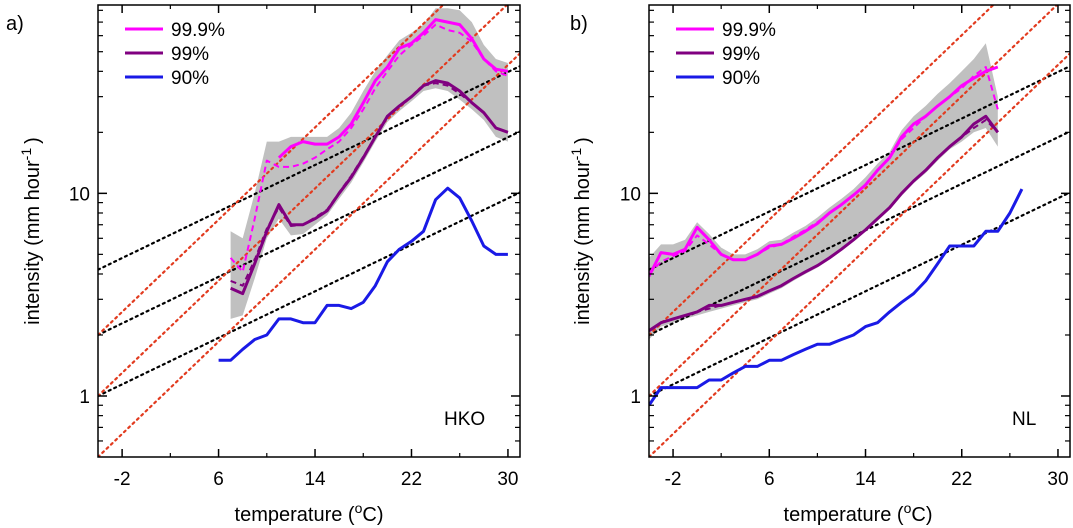 This screenshot has width=1073, height=528. I want to click on panel-b-yaxis-title: intensity (mm hour-1), so click(581, 231).